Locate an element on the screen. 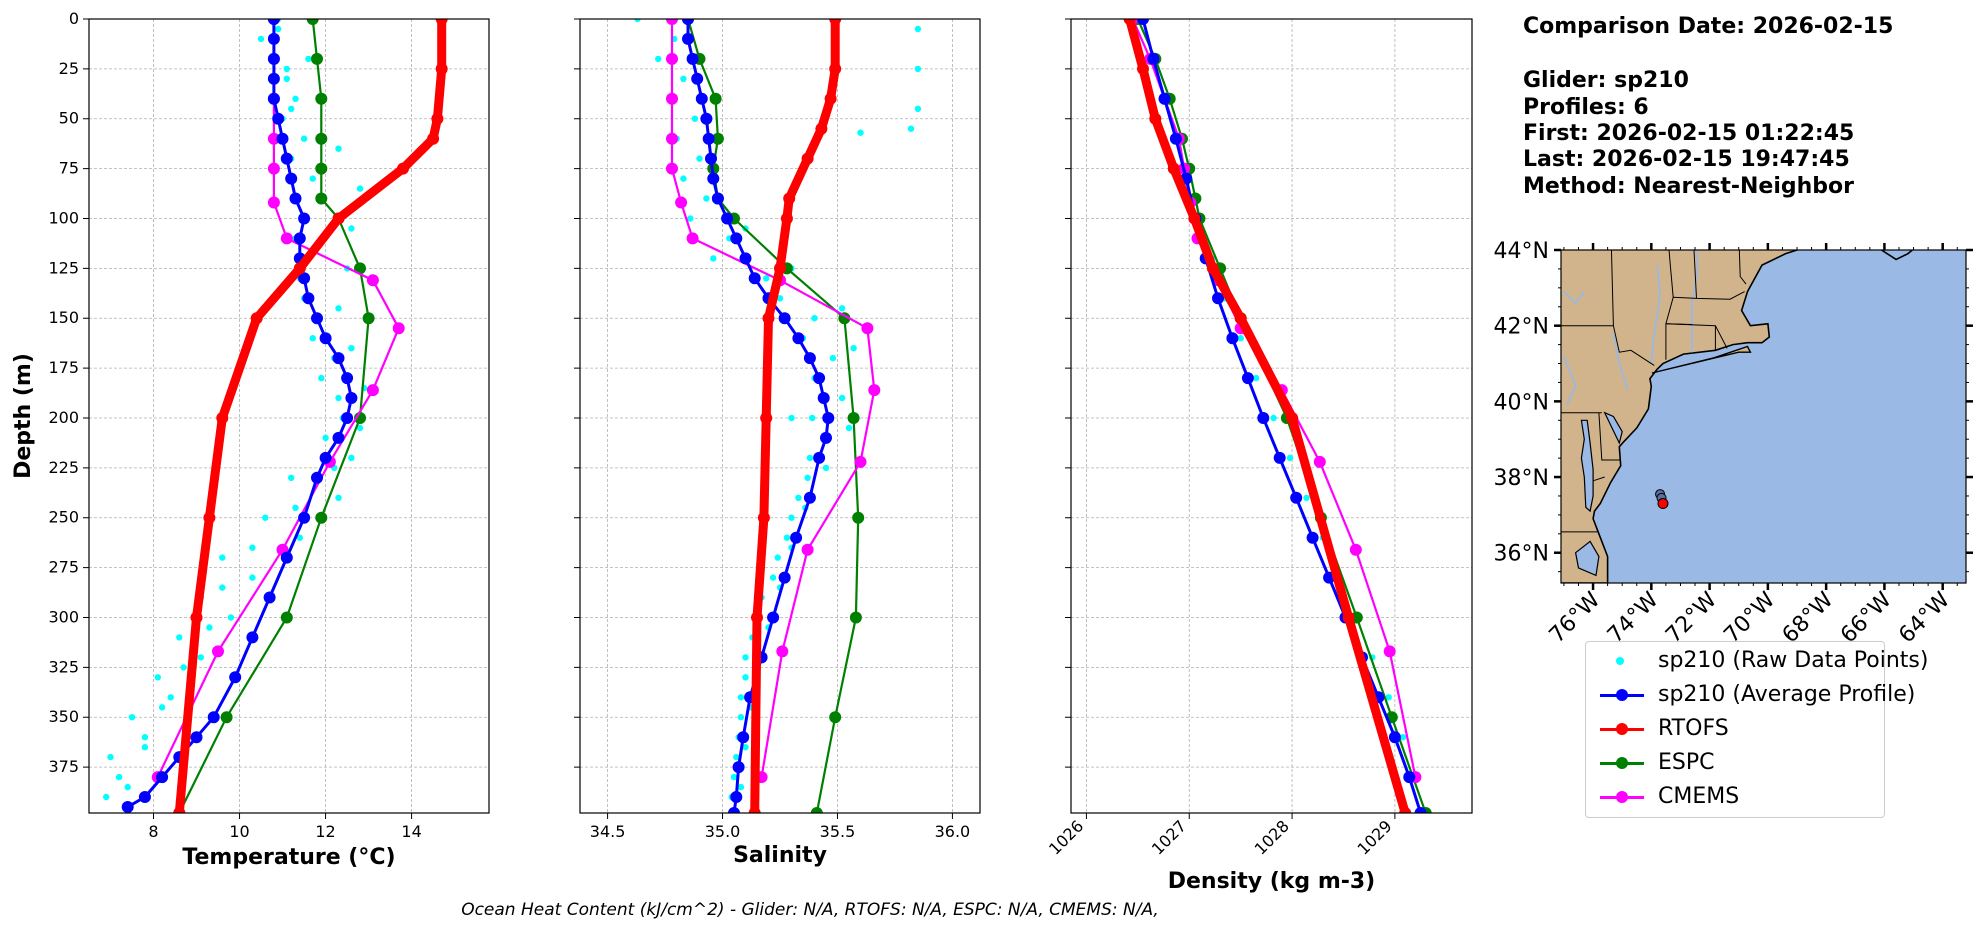 Image resolution: width=1978 pixels, height=934 pixels. map-lon-label-5: 66°W is located at coordinates (1866, 617).